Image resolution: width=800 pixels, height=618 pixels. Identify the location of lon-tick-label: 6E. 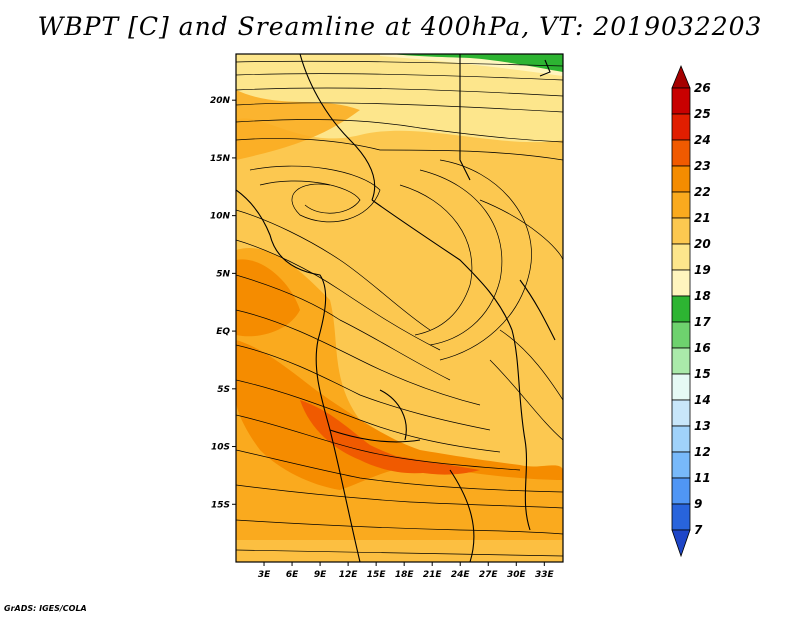
(292, 575).